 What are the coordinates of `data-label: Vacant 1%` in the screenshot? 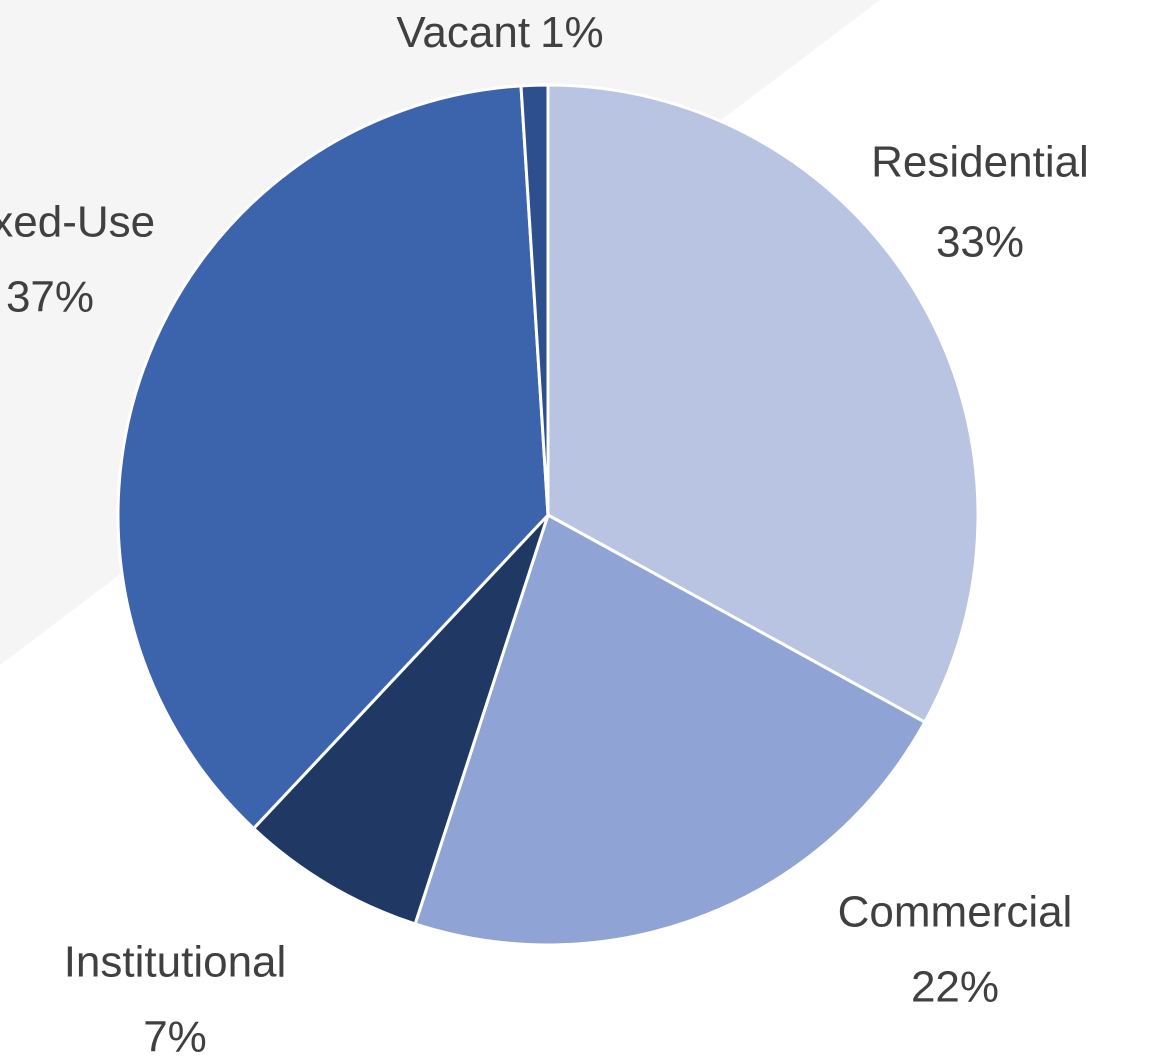 It's located at (499, 32).